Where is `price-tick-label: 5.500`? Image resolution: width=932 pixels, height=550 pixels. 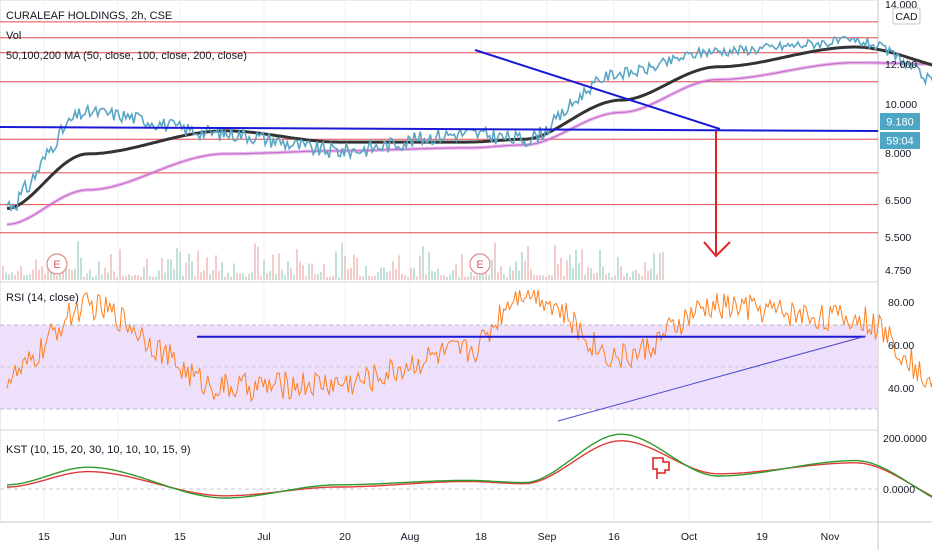
price-tick-label: 5.500 is located at coordinates (898, 238).